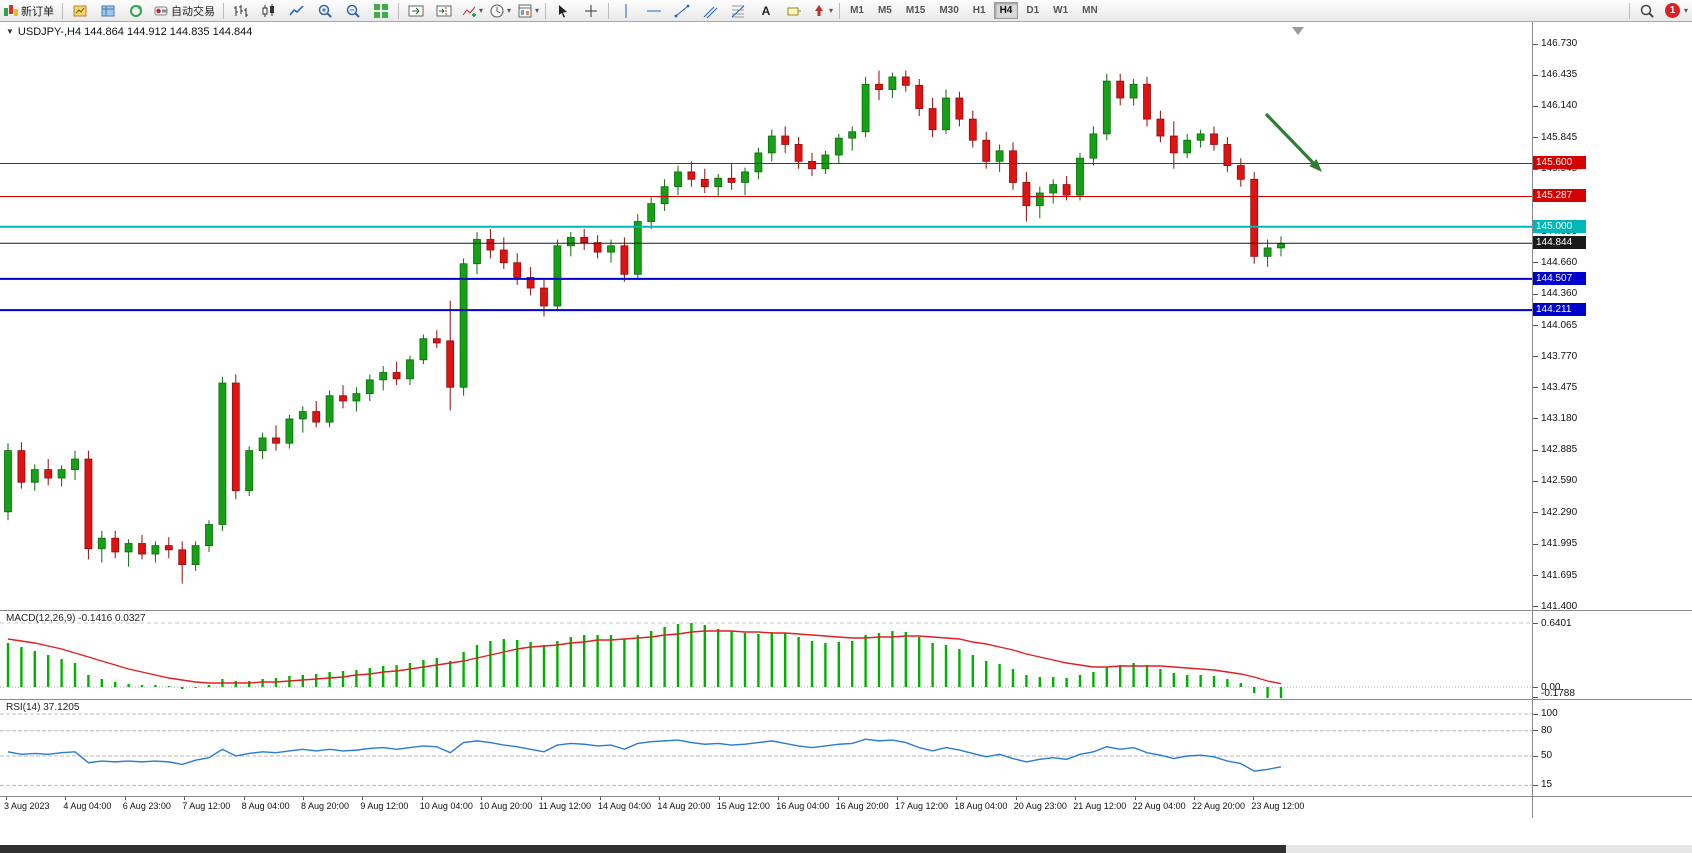 Image resolution: width=1692 pixels, height=853 pixels. Describe the element at coordinates (682, 11) in the screenshot. I see `trendline-button` at that location.